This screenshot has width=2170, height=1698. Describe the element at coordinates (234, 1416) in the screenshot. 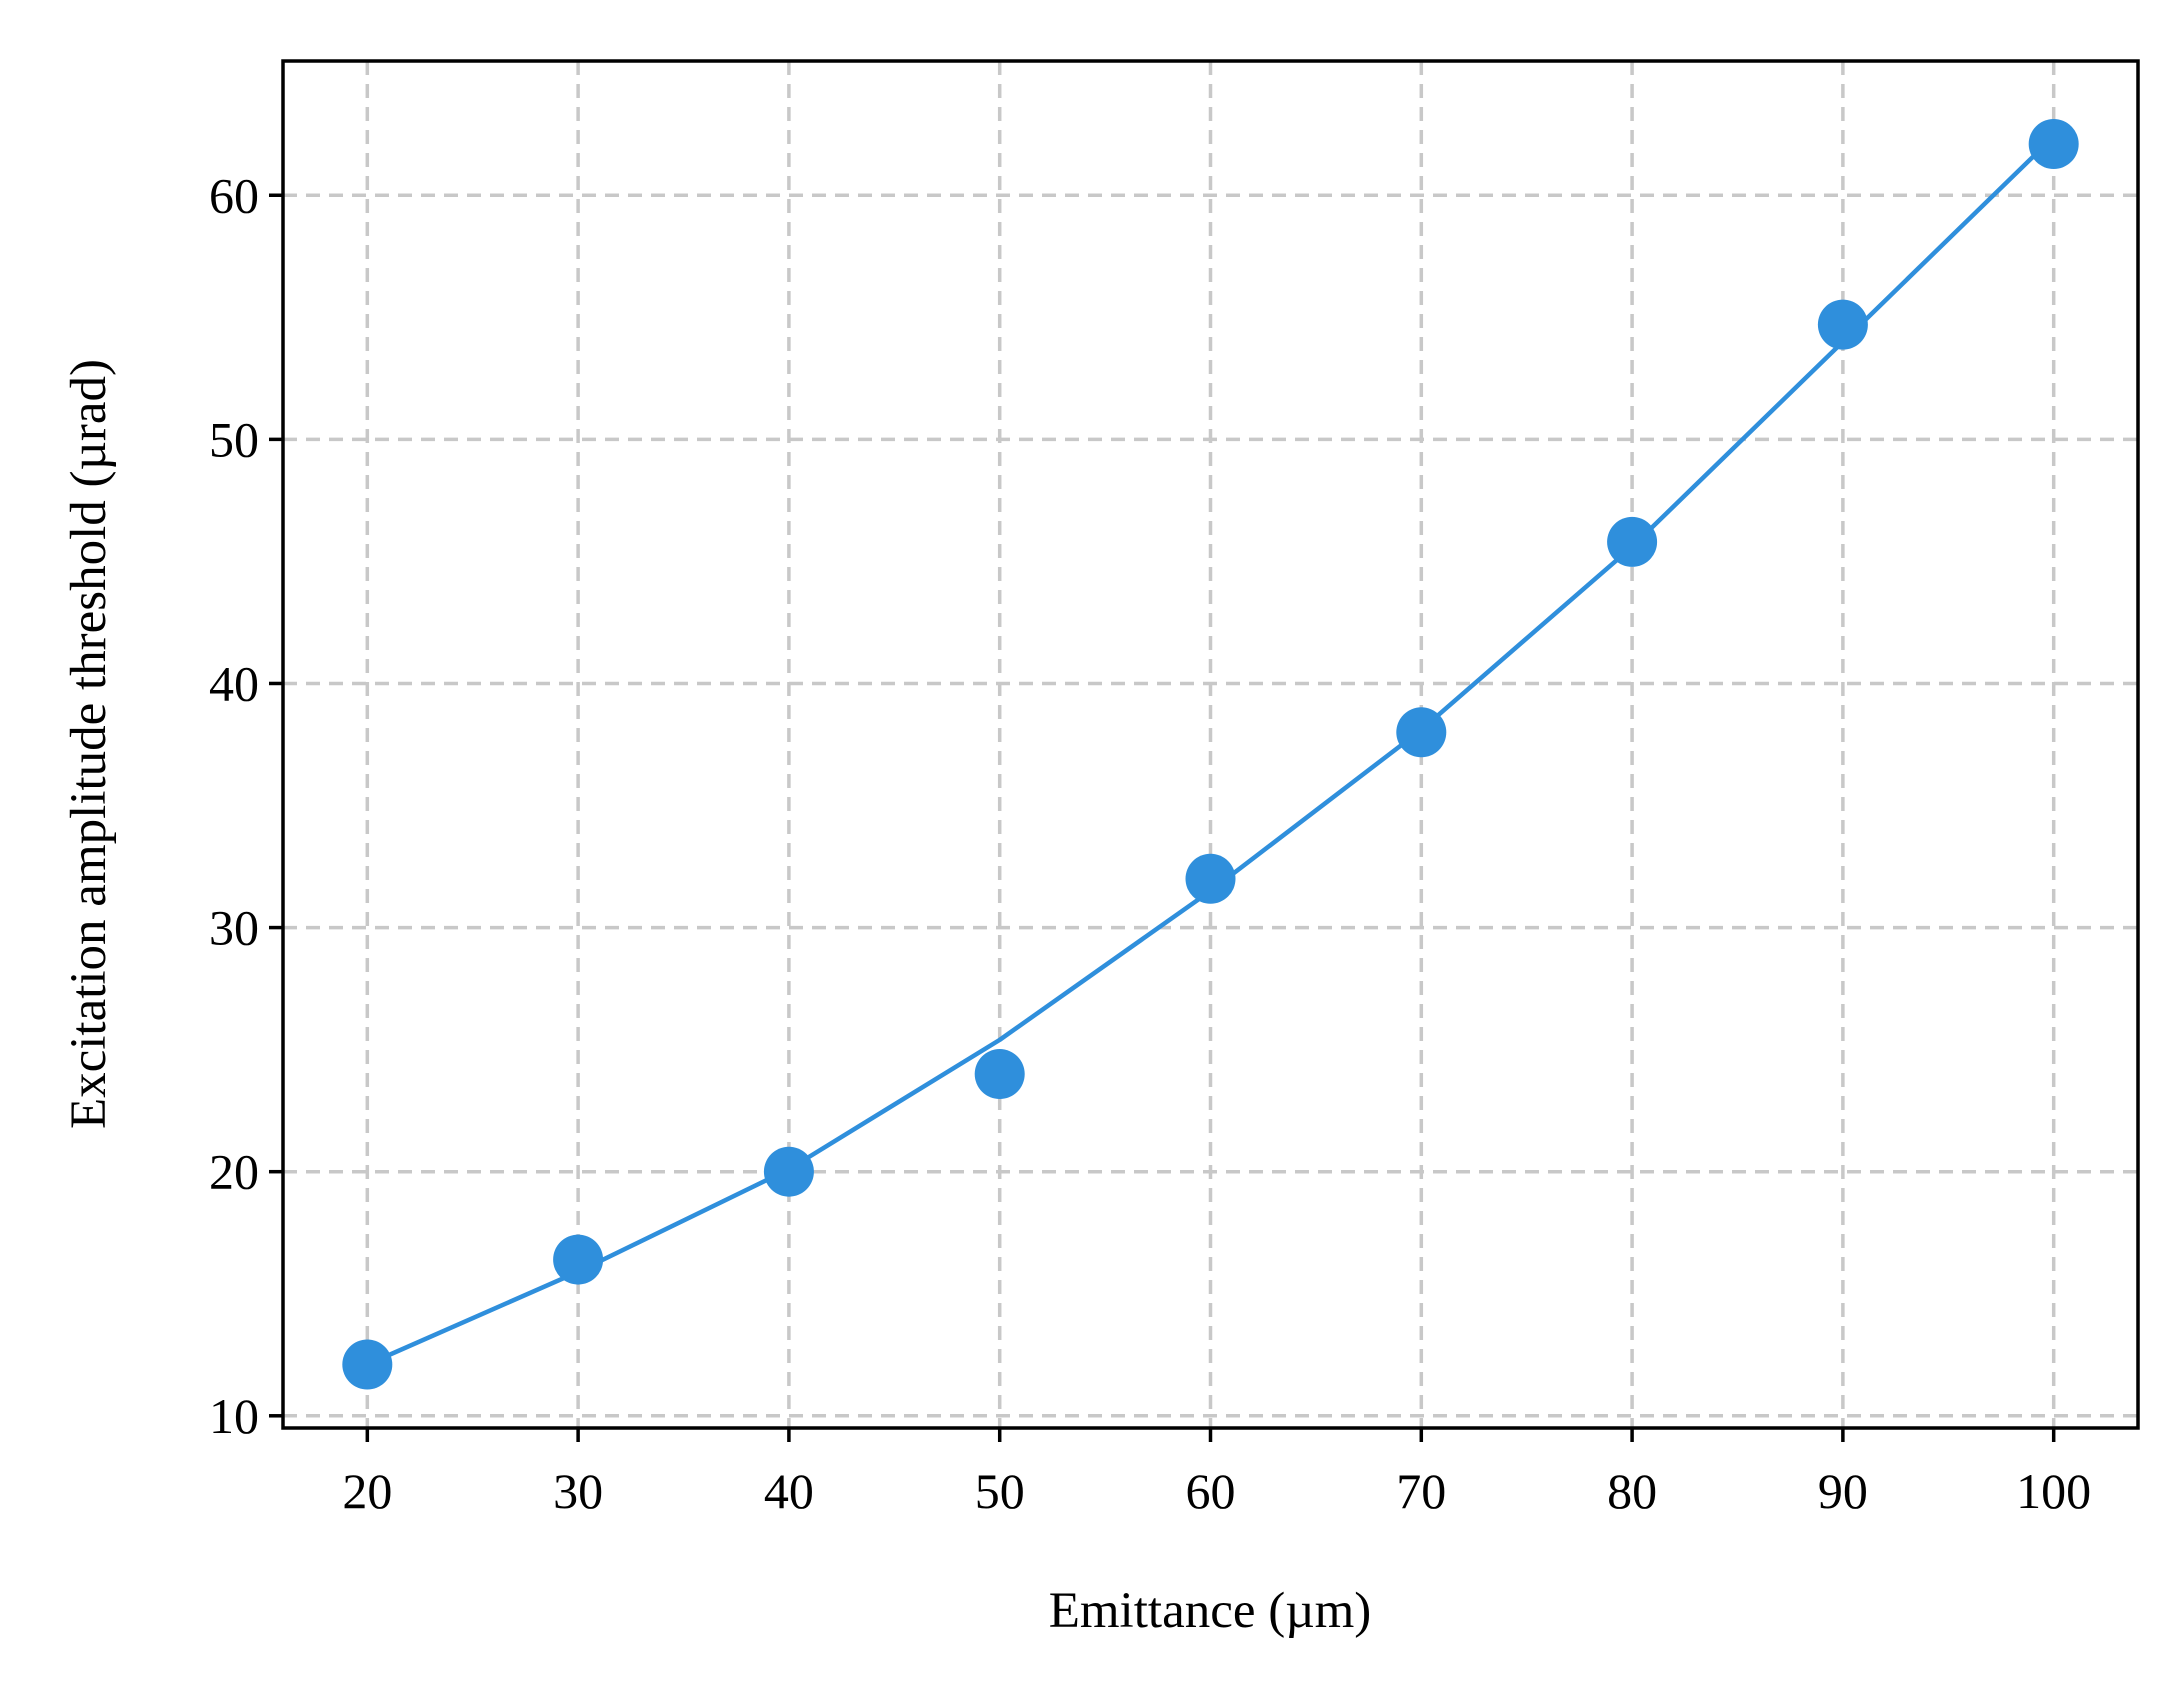

I see `y-tick-label: 10` at that location.